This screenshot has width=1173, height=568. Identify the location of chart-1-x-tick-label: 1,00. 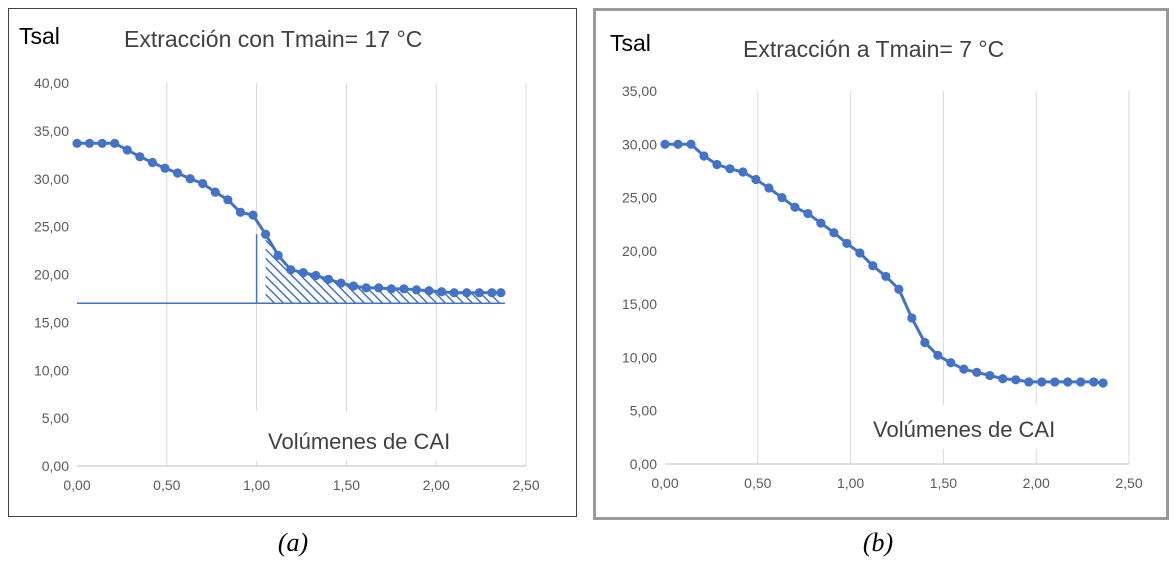
(850, 483).